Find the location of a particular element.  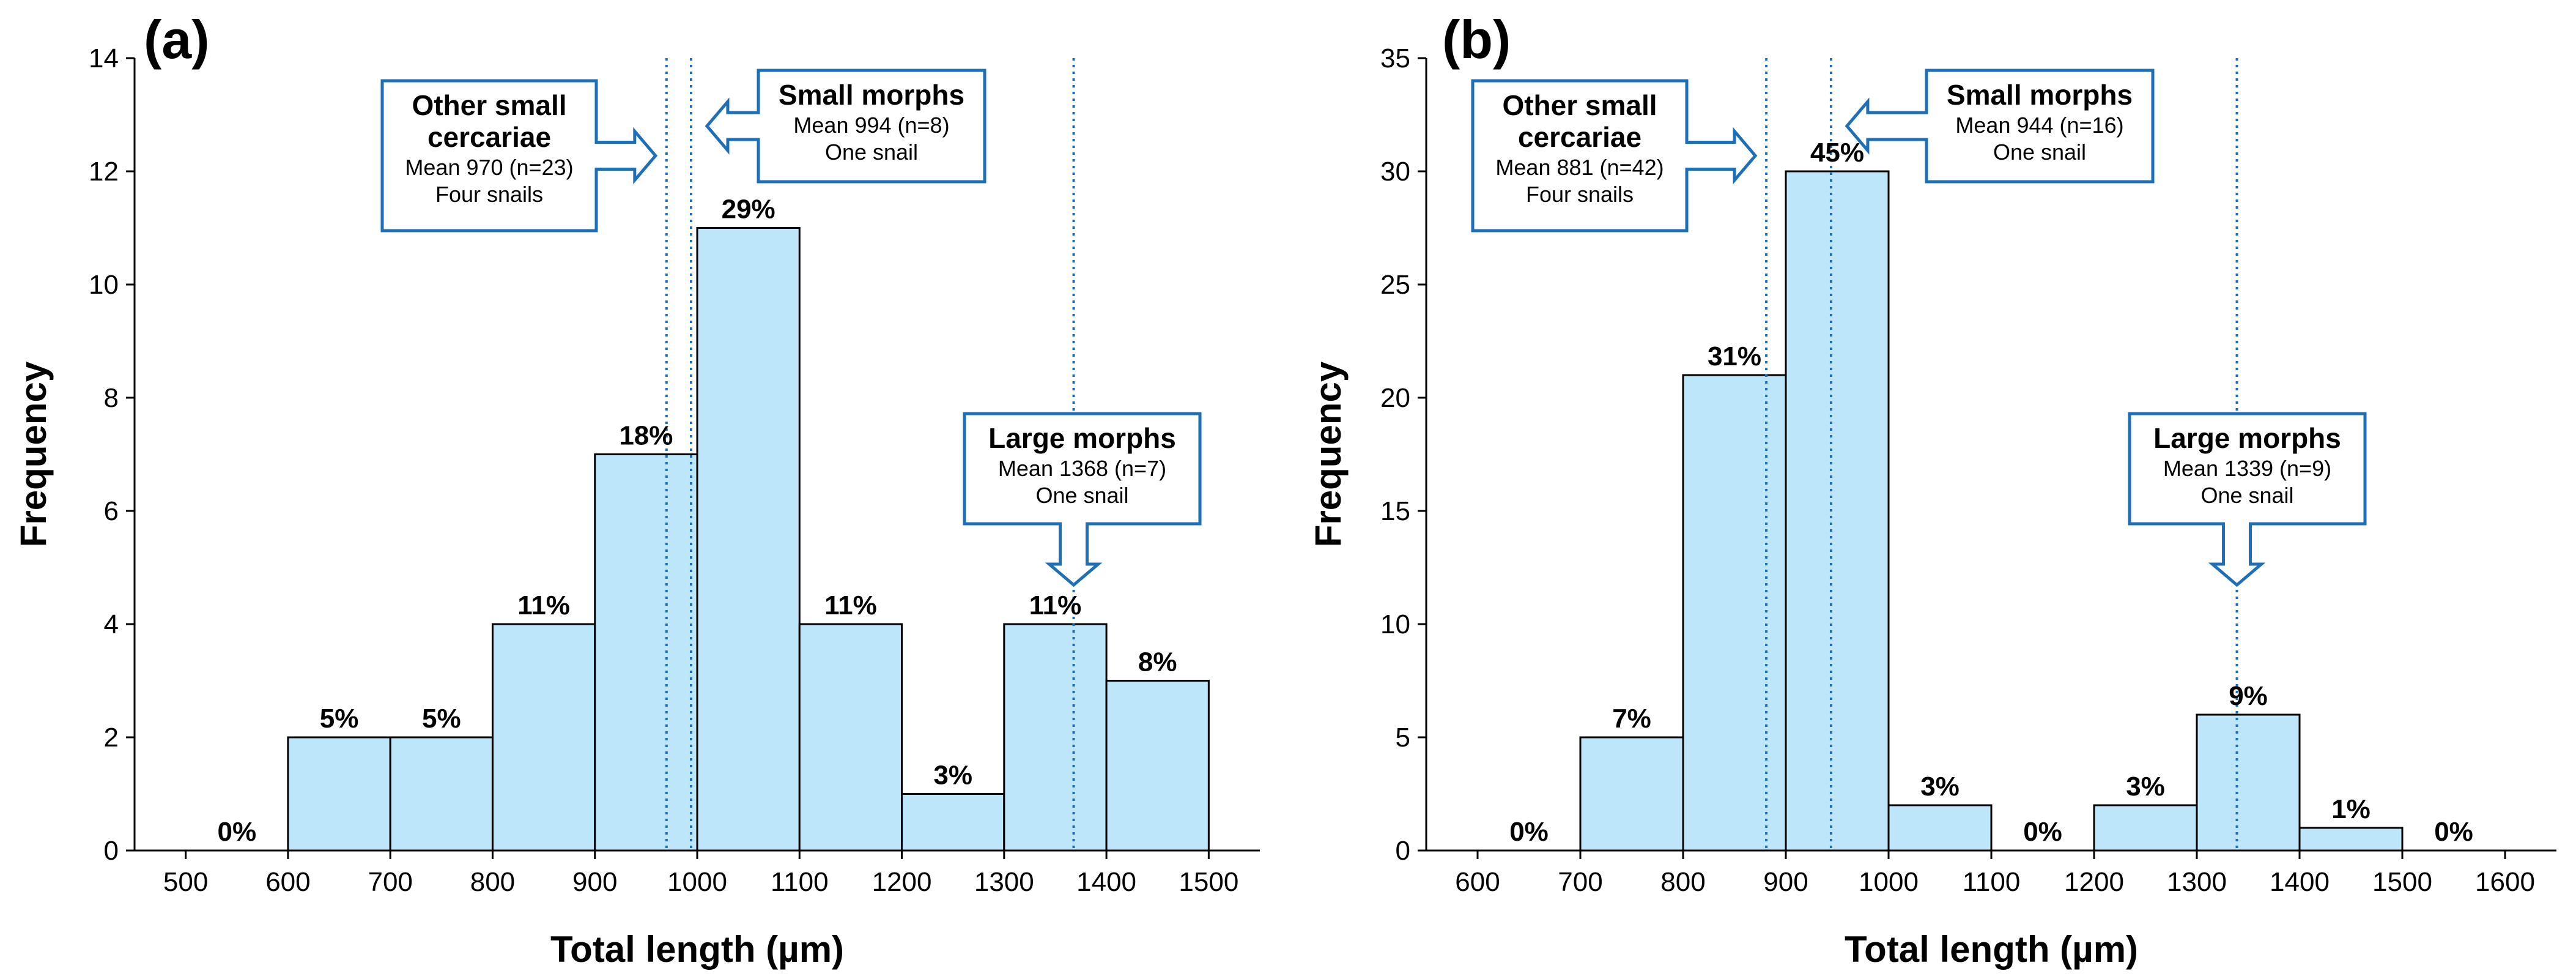

y-tick-label: 5 is located at coordinates (1403, 738).